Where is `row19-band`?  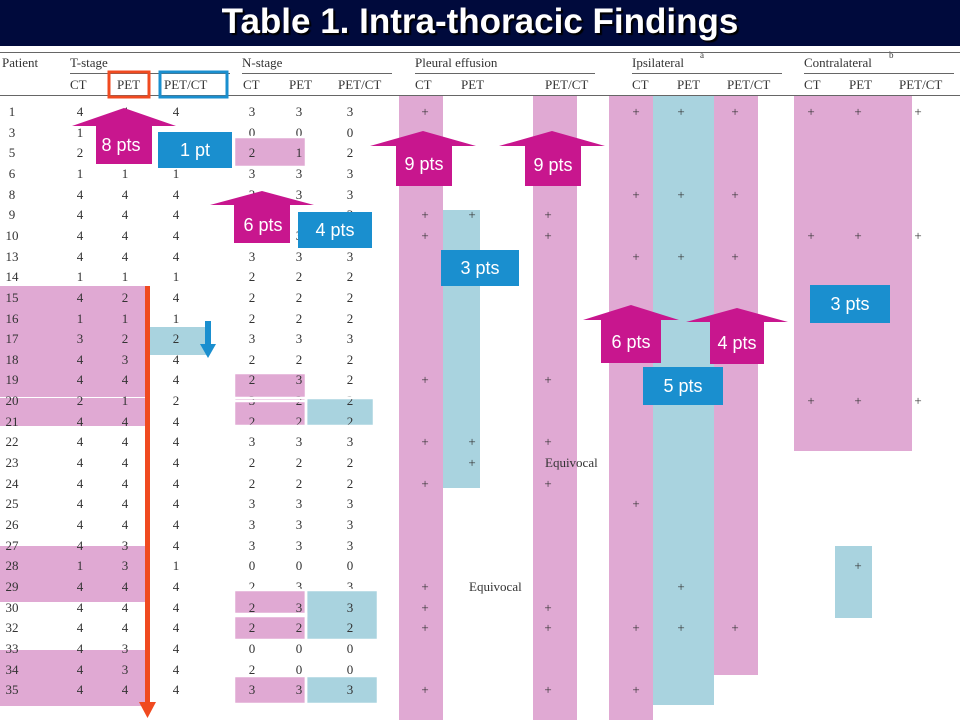
row19-band is located at coordinates (73, 390).